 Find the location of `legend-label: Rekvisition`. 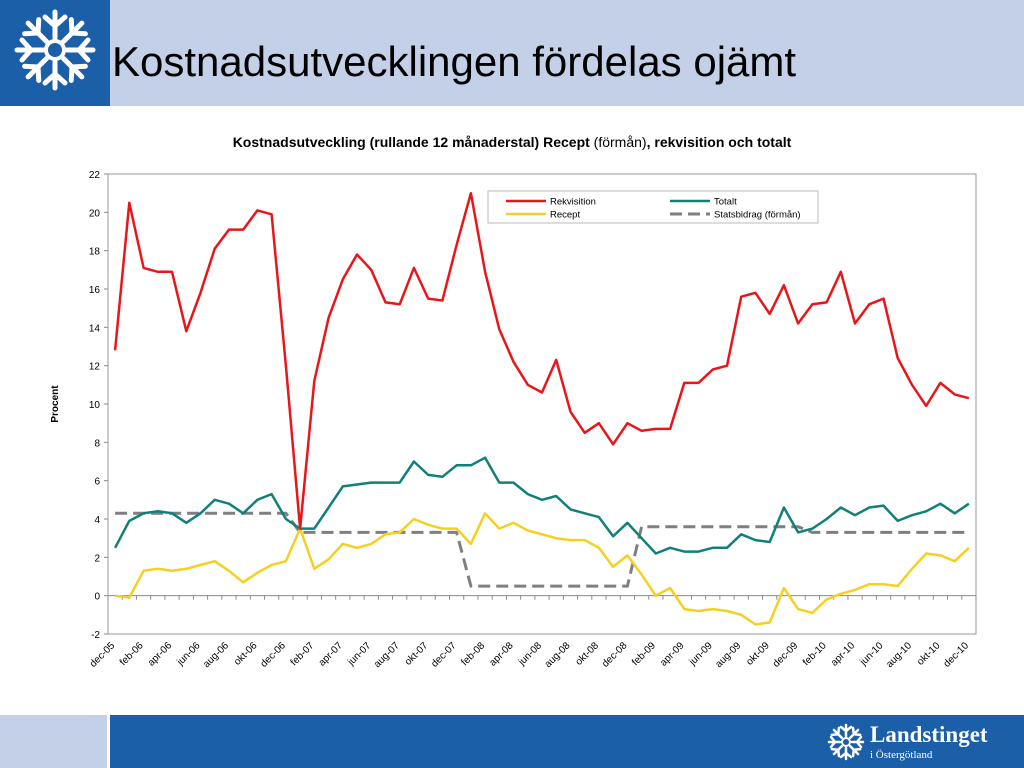

legend-label: Rekvisition is located at coordinates (573, 202).